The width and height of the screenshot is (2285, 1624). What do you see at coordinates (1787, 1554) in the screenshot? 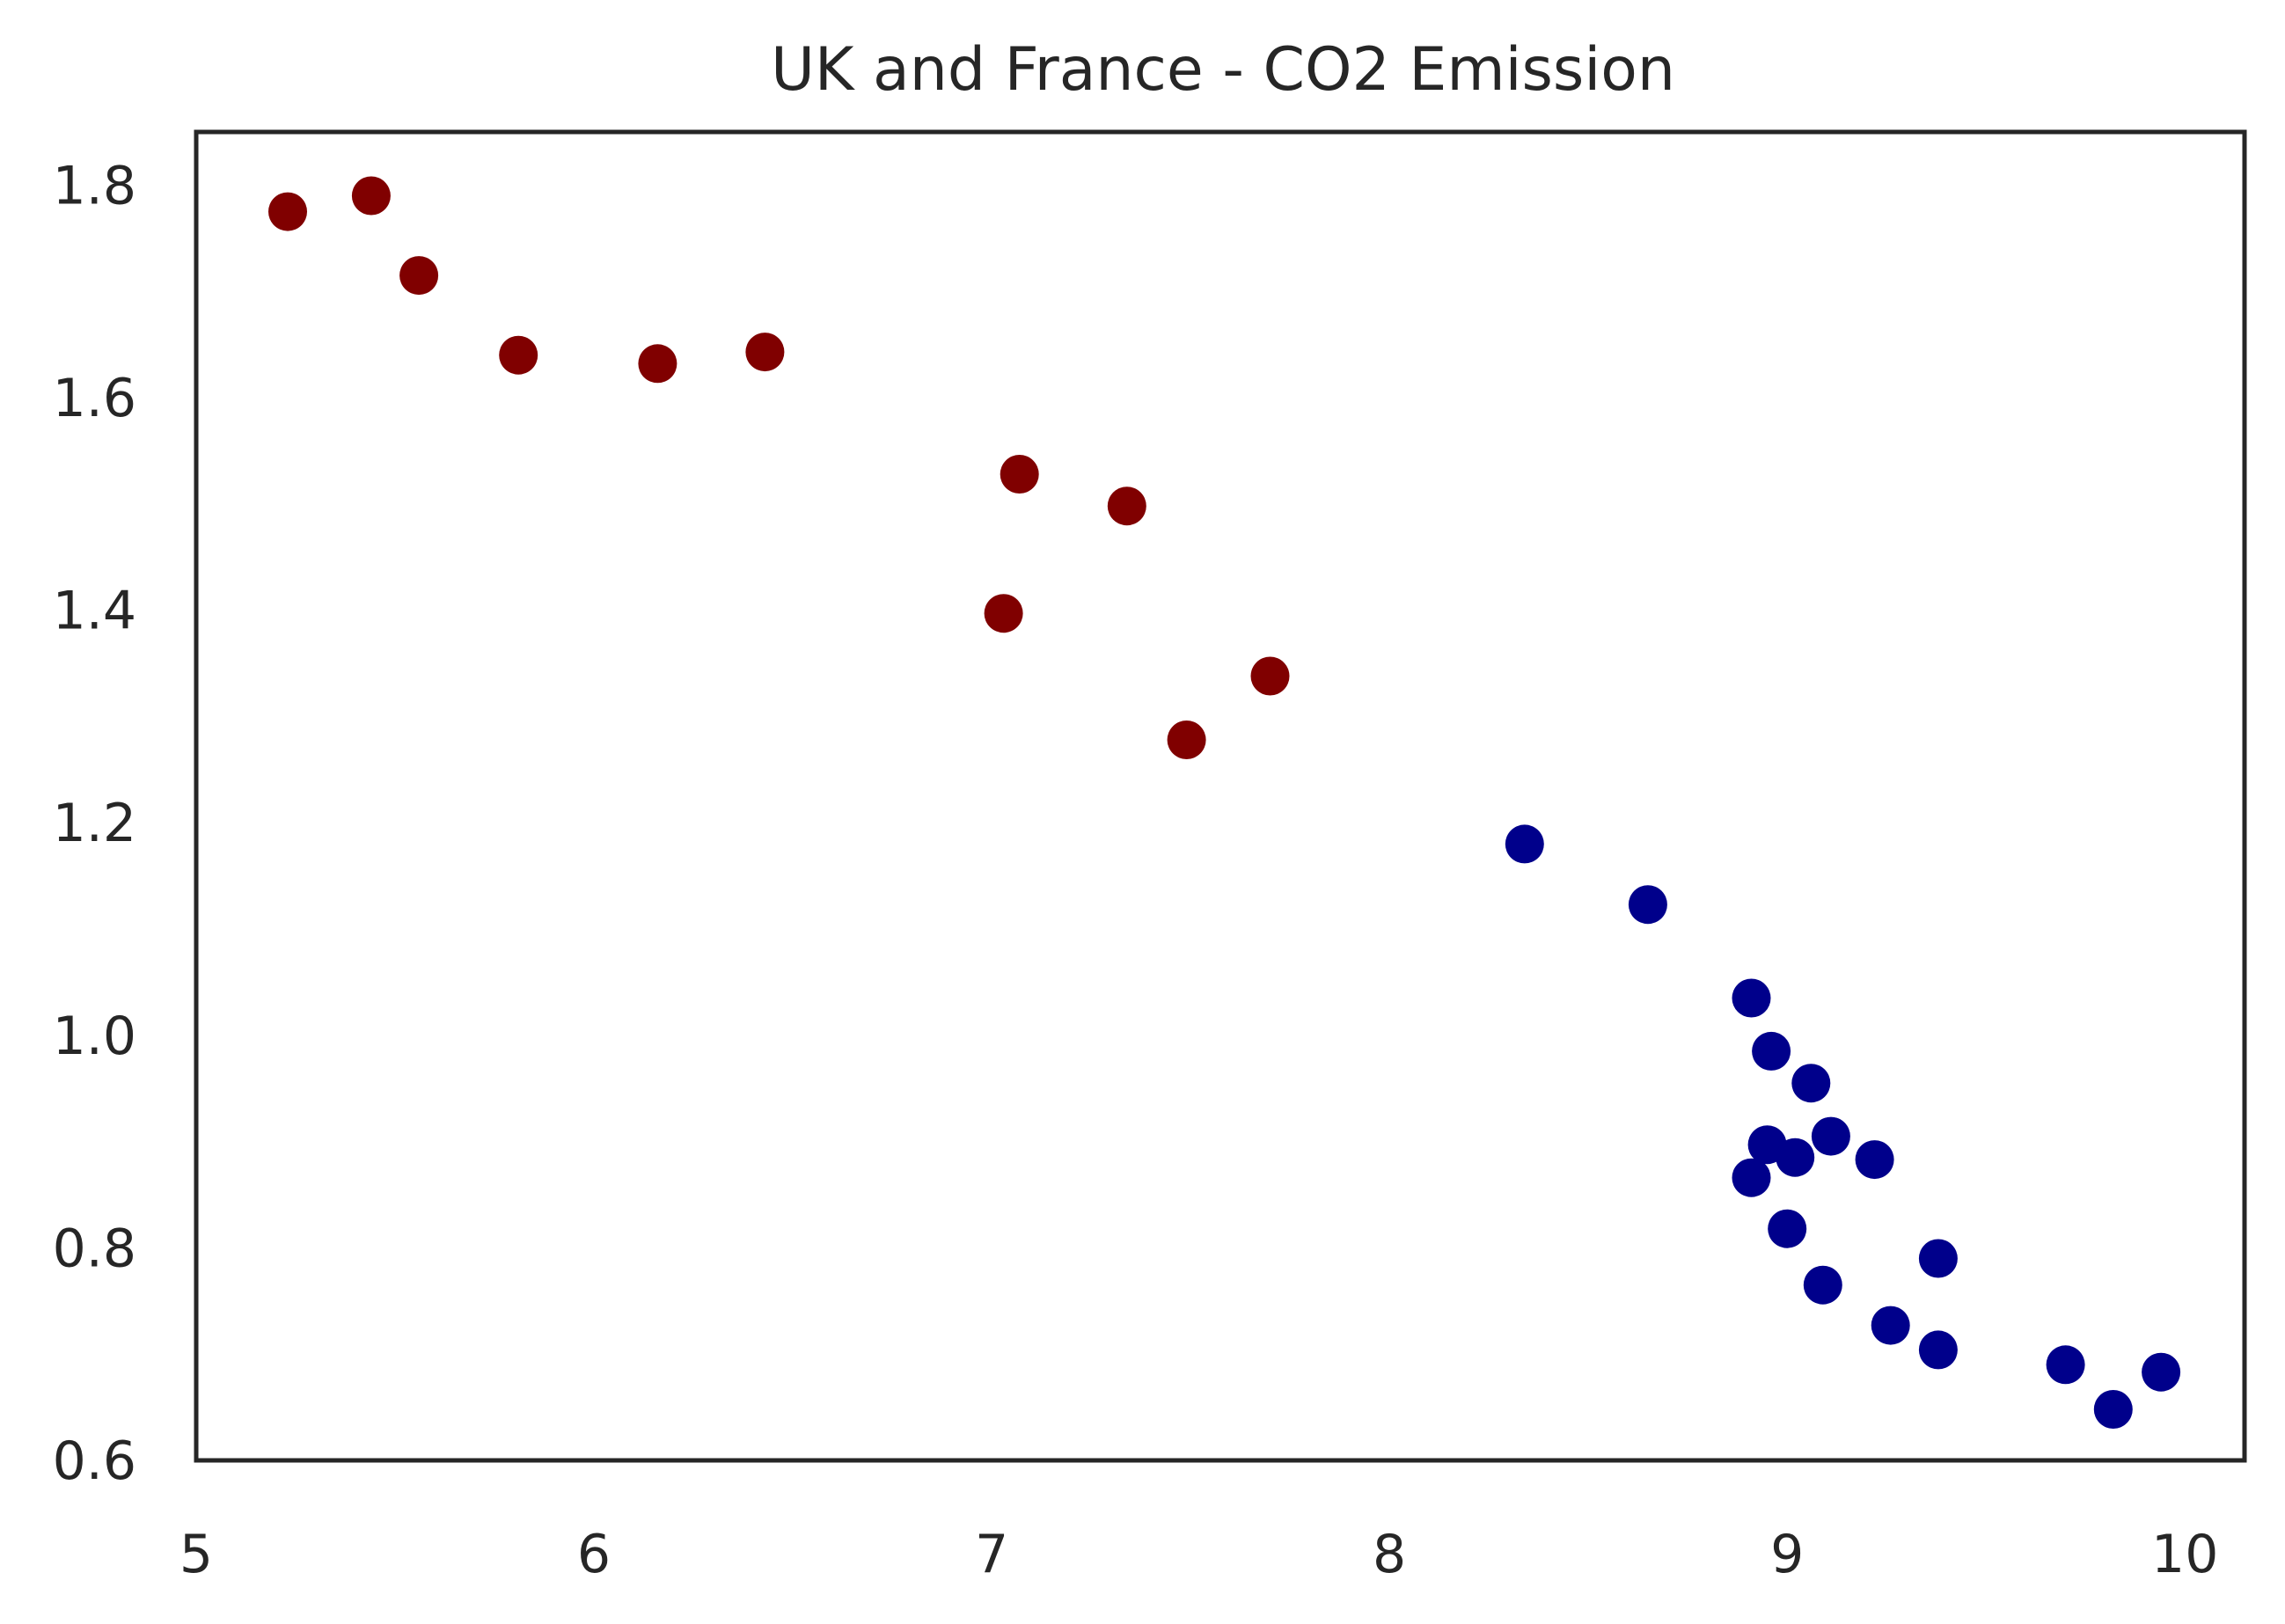
I see `x-tick-label: 9` at bounding box center [1787, 1554].